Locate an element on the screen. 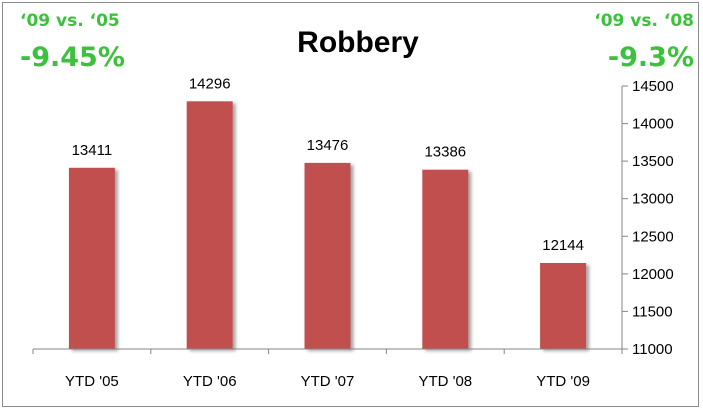 Image resolution: width=703 pixels, height=411 pixels. data-label-3: 13476 is located at coordinates (328, 145).